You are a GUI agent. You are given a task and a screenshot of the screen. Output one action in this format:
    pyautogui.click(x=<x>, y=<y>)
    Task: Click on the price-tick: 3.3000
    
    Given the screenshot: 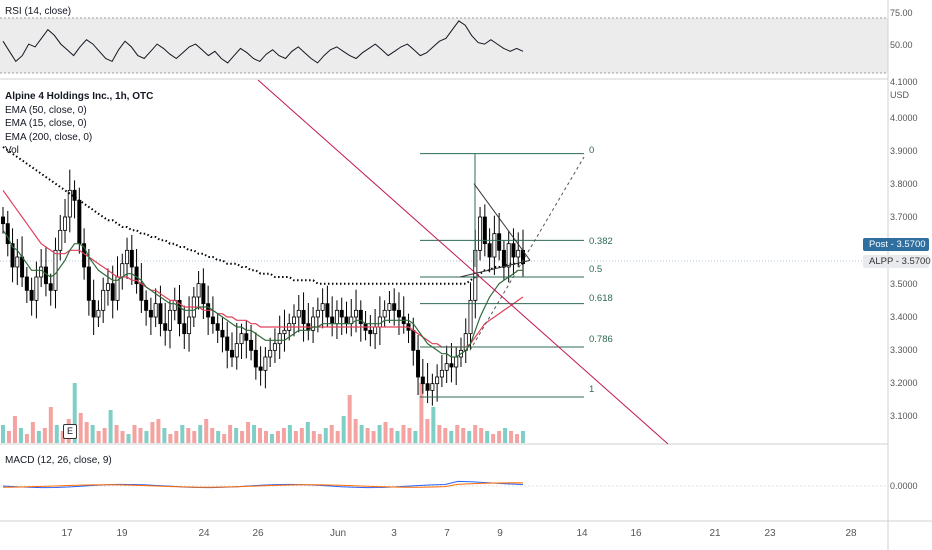 What is the action you would take?
    pyautogui.click(x=904, y=350)
    